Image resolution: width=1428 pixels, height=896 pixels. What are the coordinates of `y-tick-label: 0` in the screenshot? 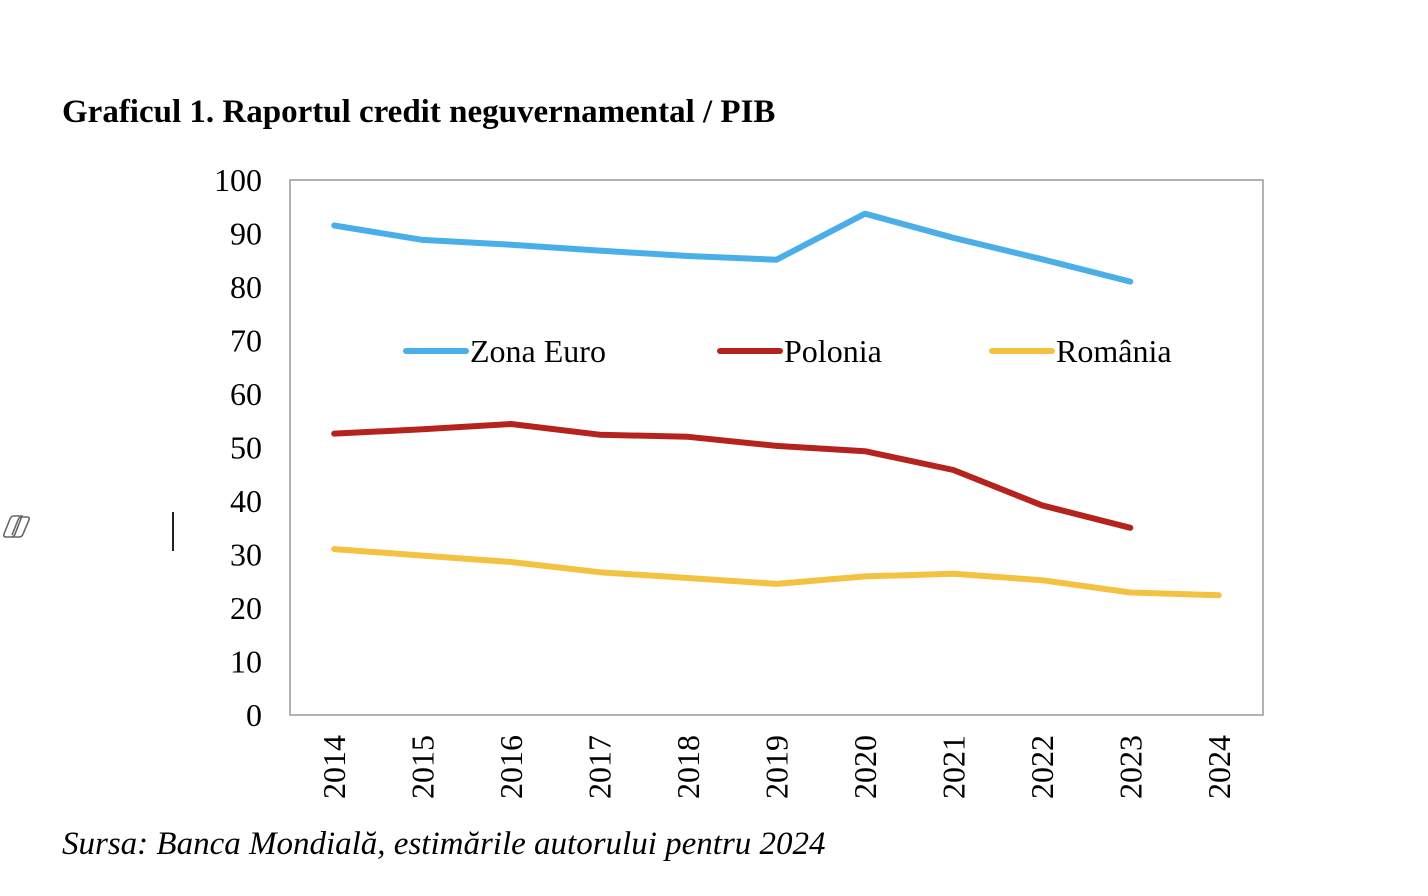 It's located at (254, 715).